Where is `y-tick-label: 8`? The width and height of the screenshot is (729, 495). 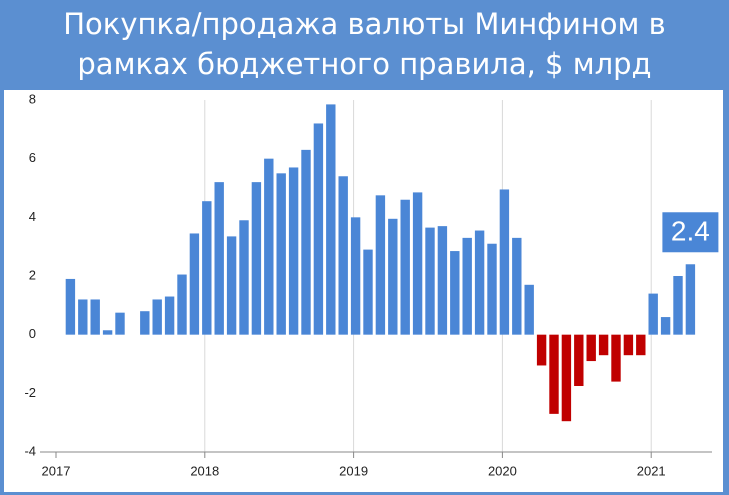 y-tick-label: 8 is located at coordinates (32, 98).